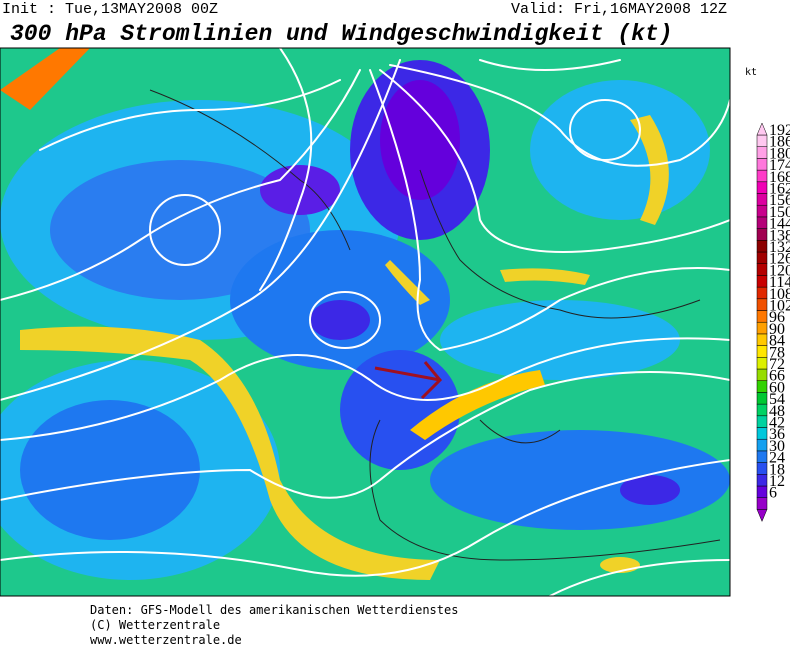 The height and width of the screenshot is (648, 790). What do you see at coordinates (779, 142) in the screenshot?
I see `colorbar-label: 186` at bounding box center [779, 142].